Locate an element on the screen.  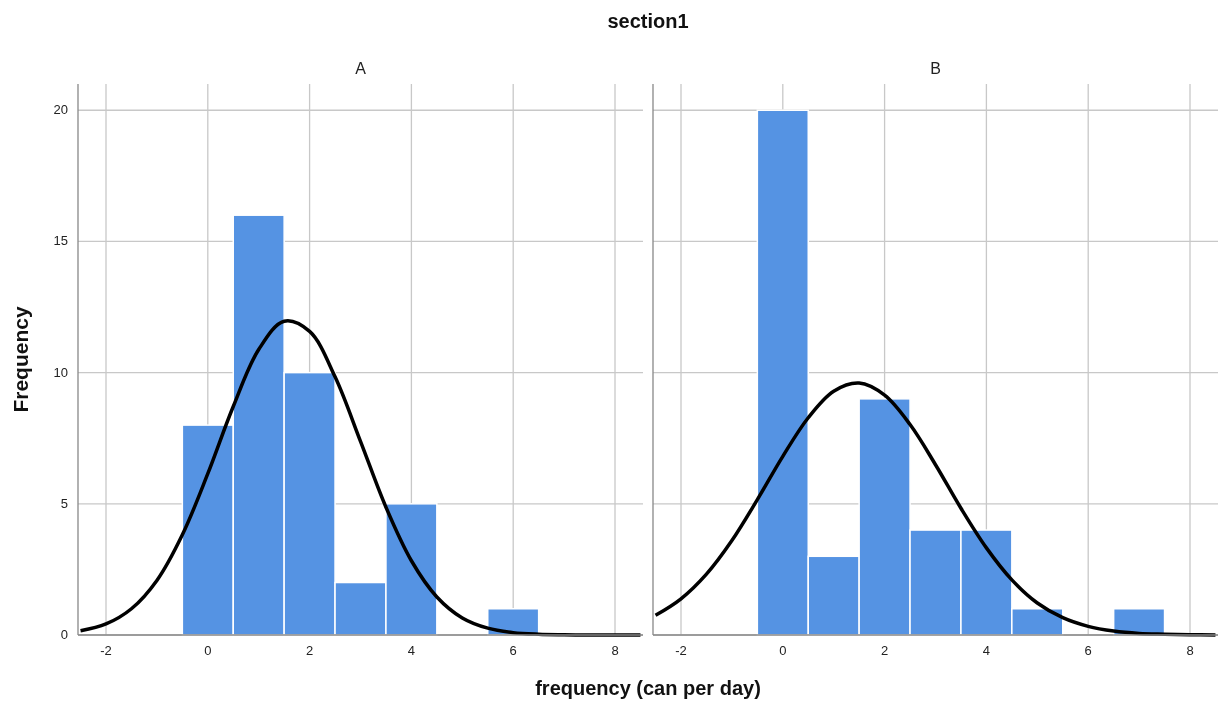
y-tick-label: 20 is located at coordinates (60, 110).